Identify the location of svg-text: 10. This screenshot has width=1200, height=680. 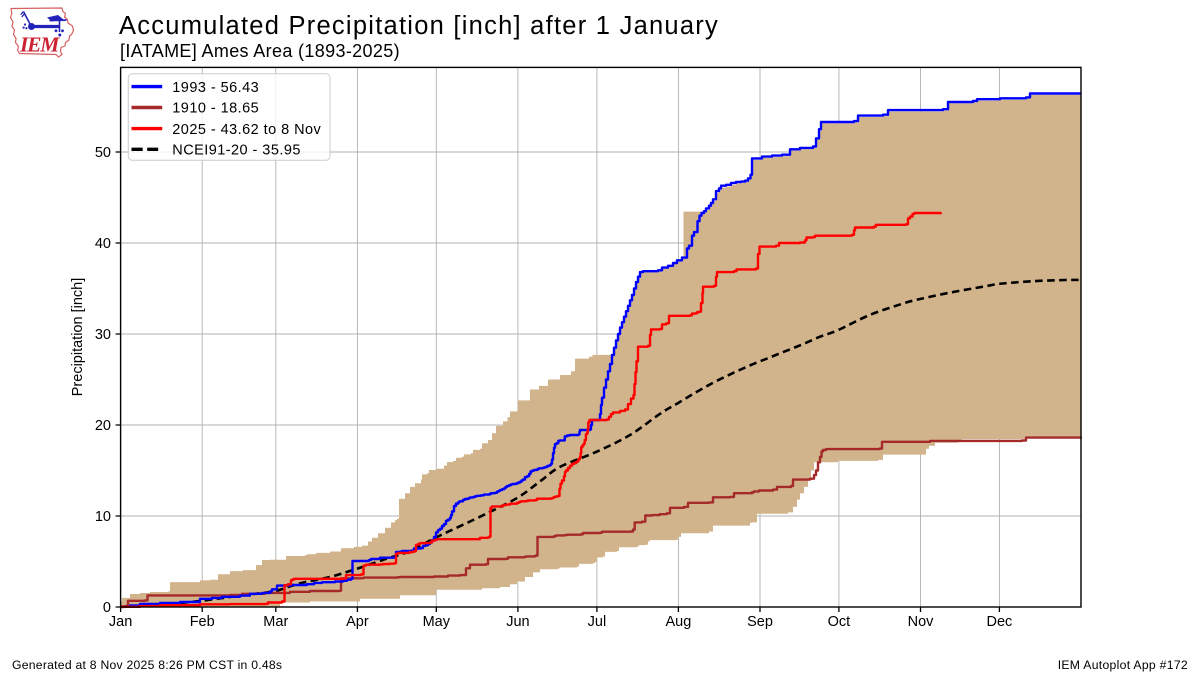
(103, 517).